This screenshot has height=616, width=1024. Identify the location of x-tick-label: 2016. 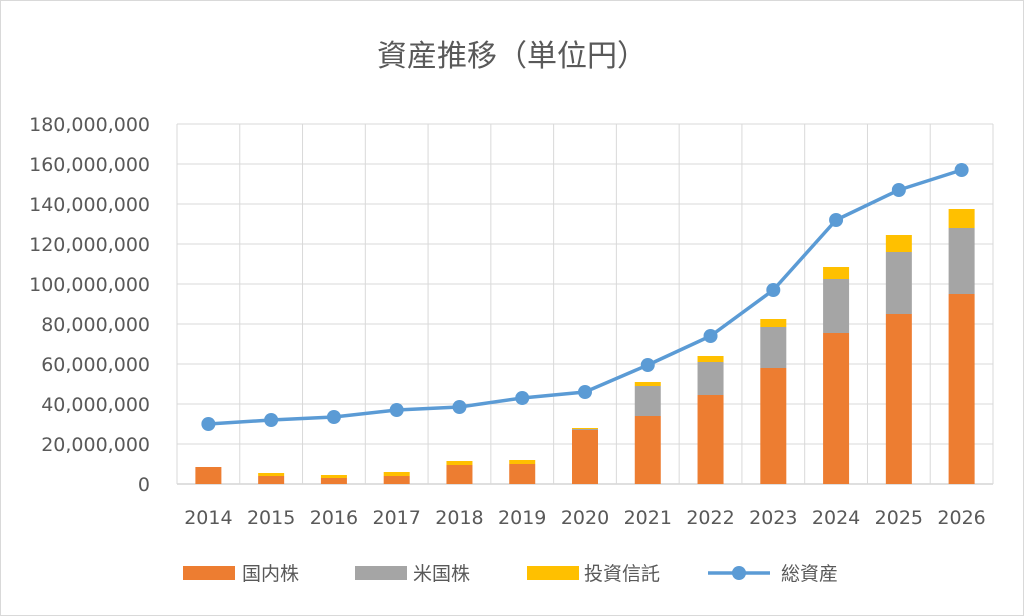
(334, 518).